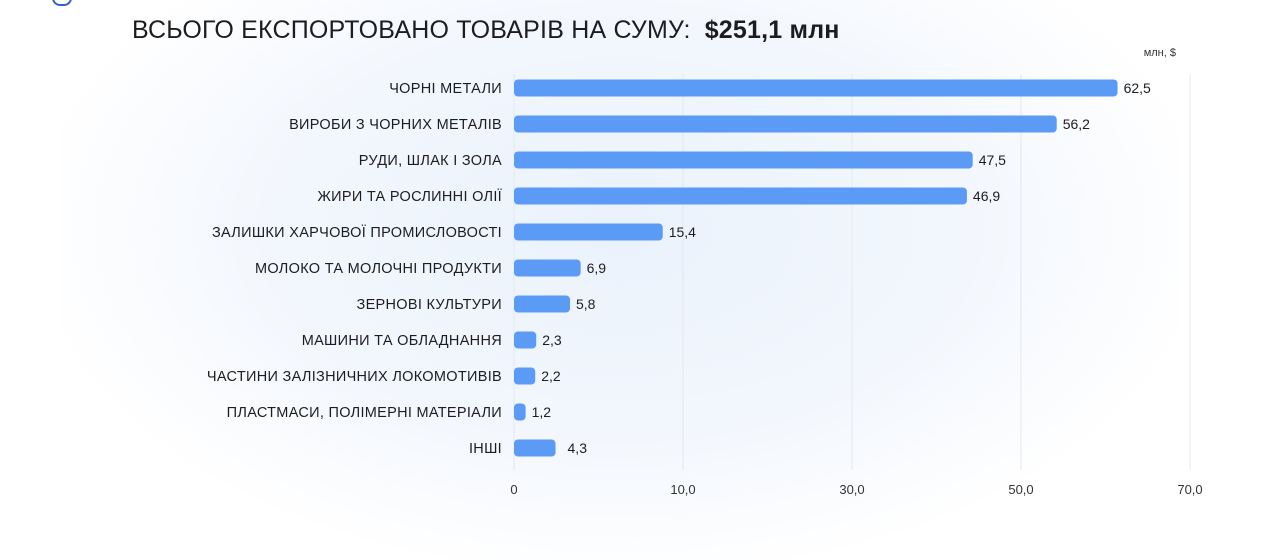 The height and width of the screenshot is (560, 1280). I want to click on title-text: ВСЬОГО ЕКСПОРТОВАНО ТОВАРІВ НА СУМУ:, so click(411, 30).